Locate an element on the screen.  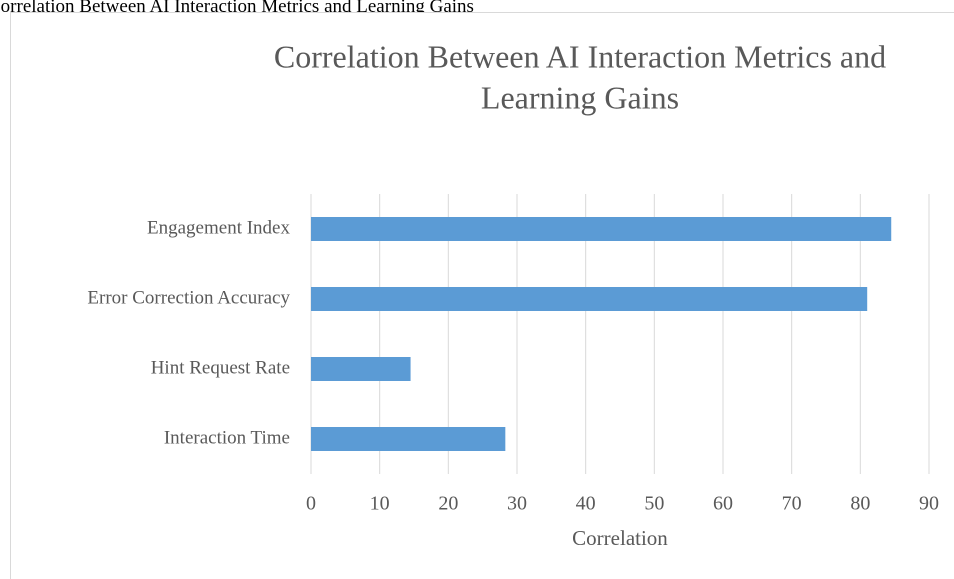
x-tick-label: 0 is located at coordinates (311, 504).